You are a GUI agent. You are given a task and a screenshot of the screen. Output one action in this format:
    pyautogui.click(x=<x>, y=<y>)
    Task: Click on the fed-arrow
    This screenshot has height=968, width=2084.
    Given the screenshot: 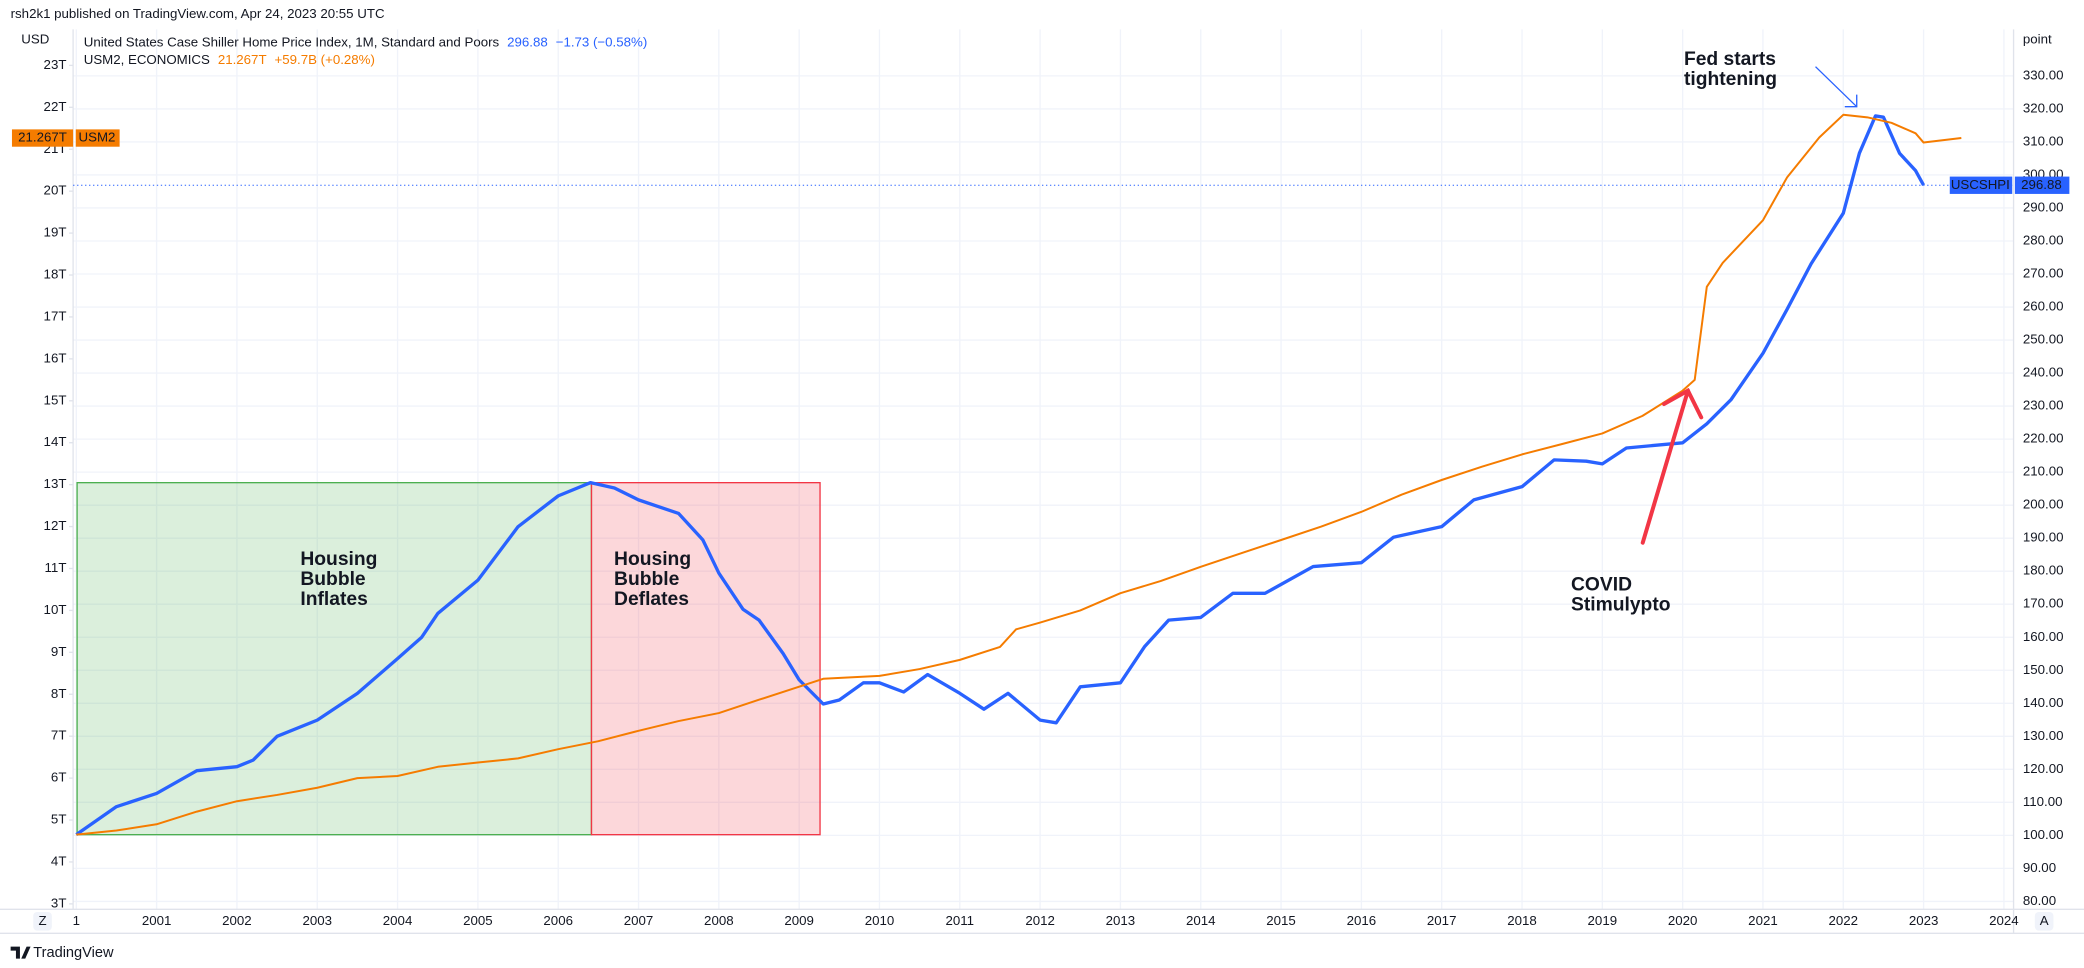 What is the action you would take?
    pyautogui.click(x=1836, y=87)
    